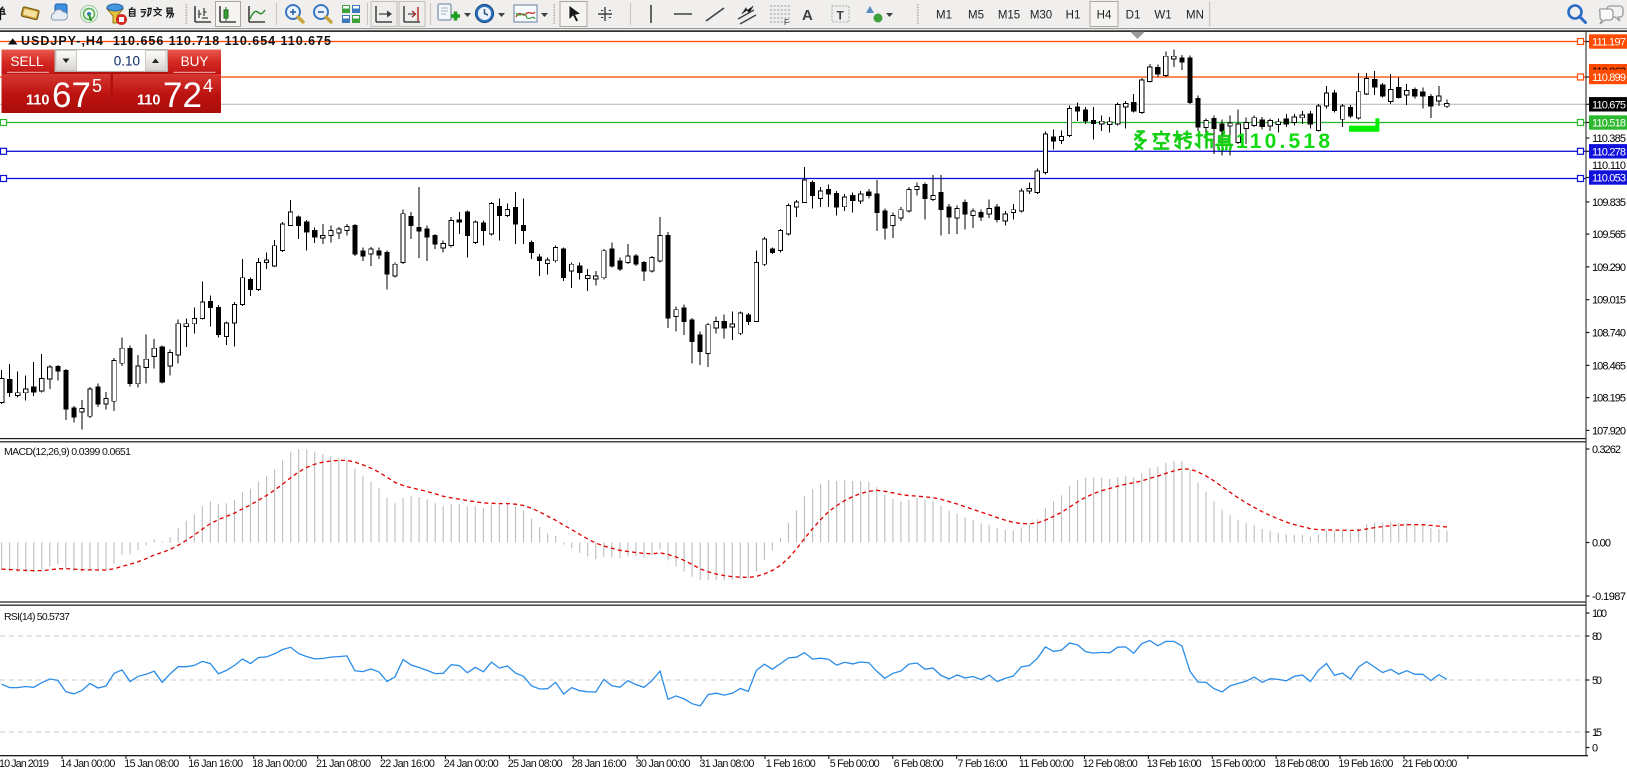  Describe the element at coordinates (855, 764) in the screenshot. I see `svg-text: 5 Feb 00:00` at that location.